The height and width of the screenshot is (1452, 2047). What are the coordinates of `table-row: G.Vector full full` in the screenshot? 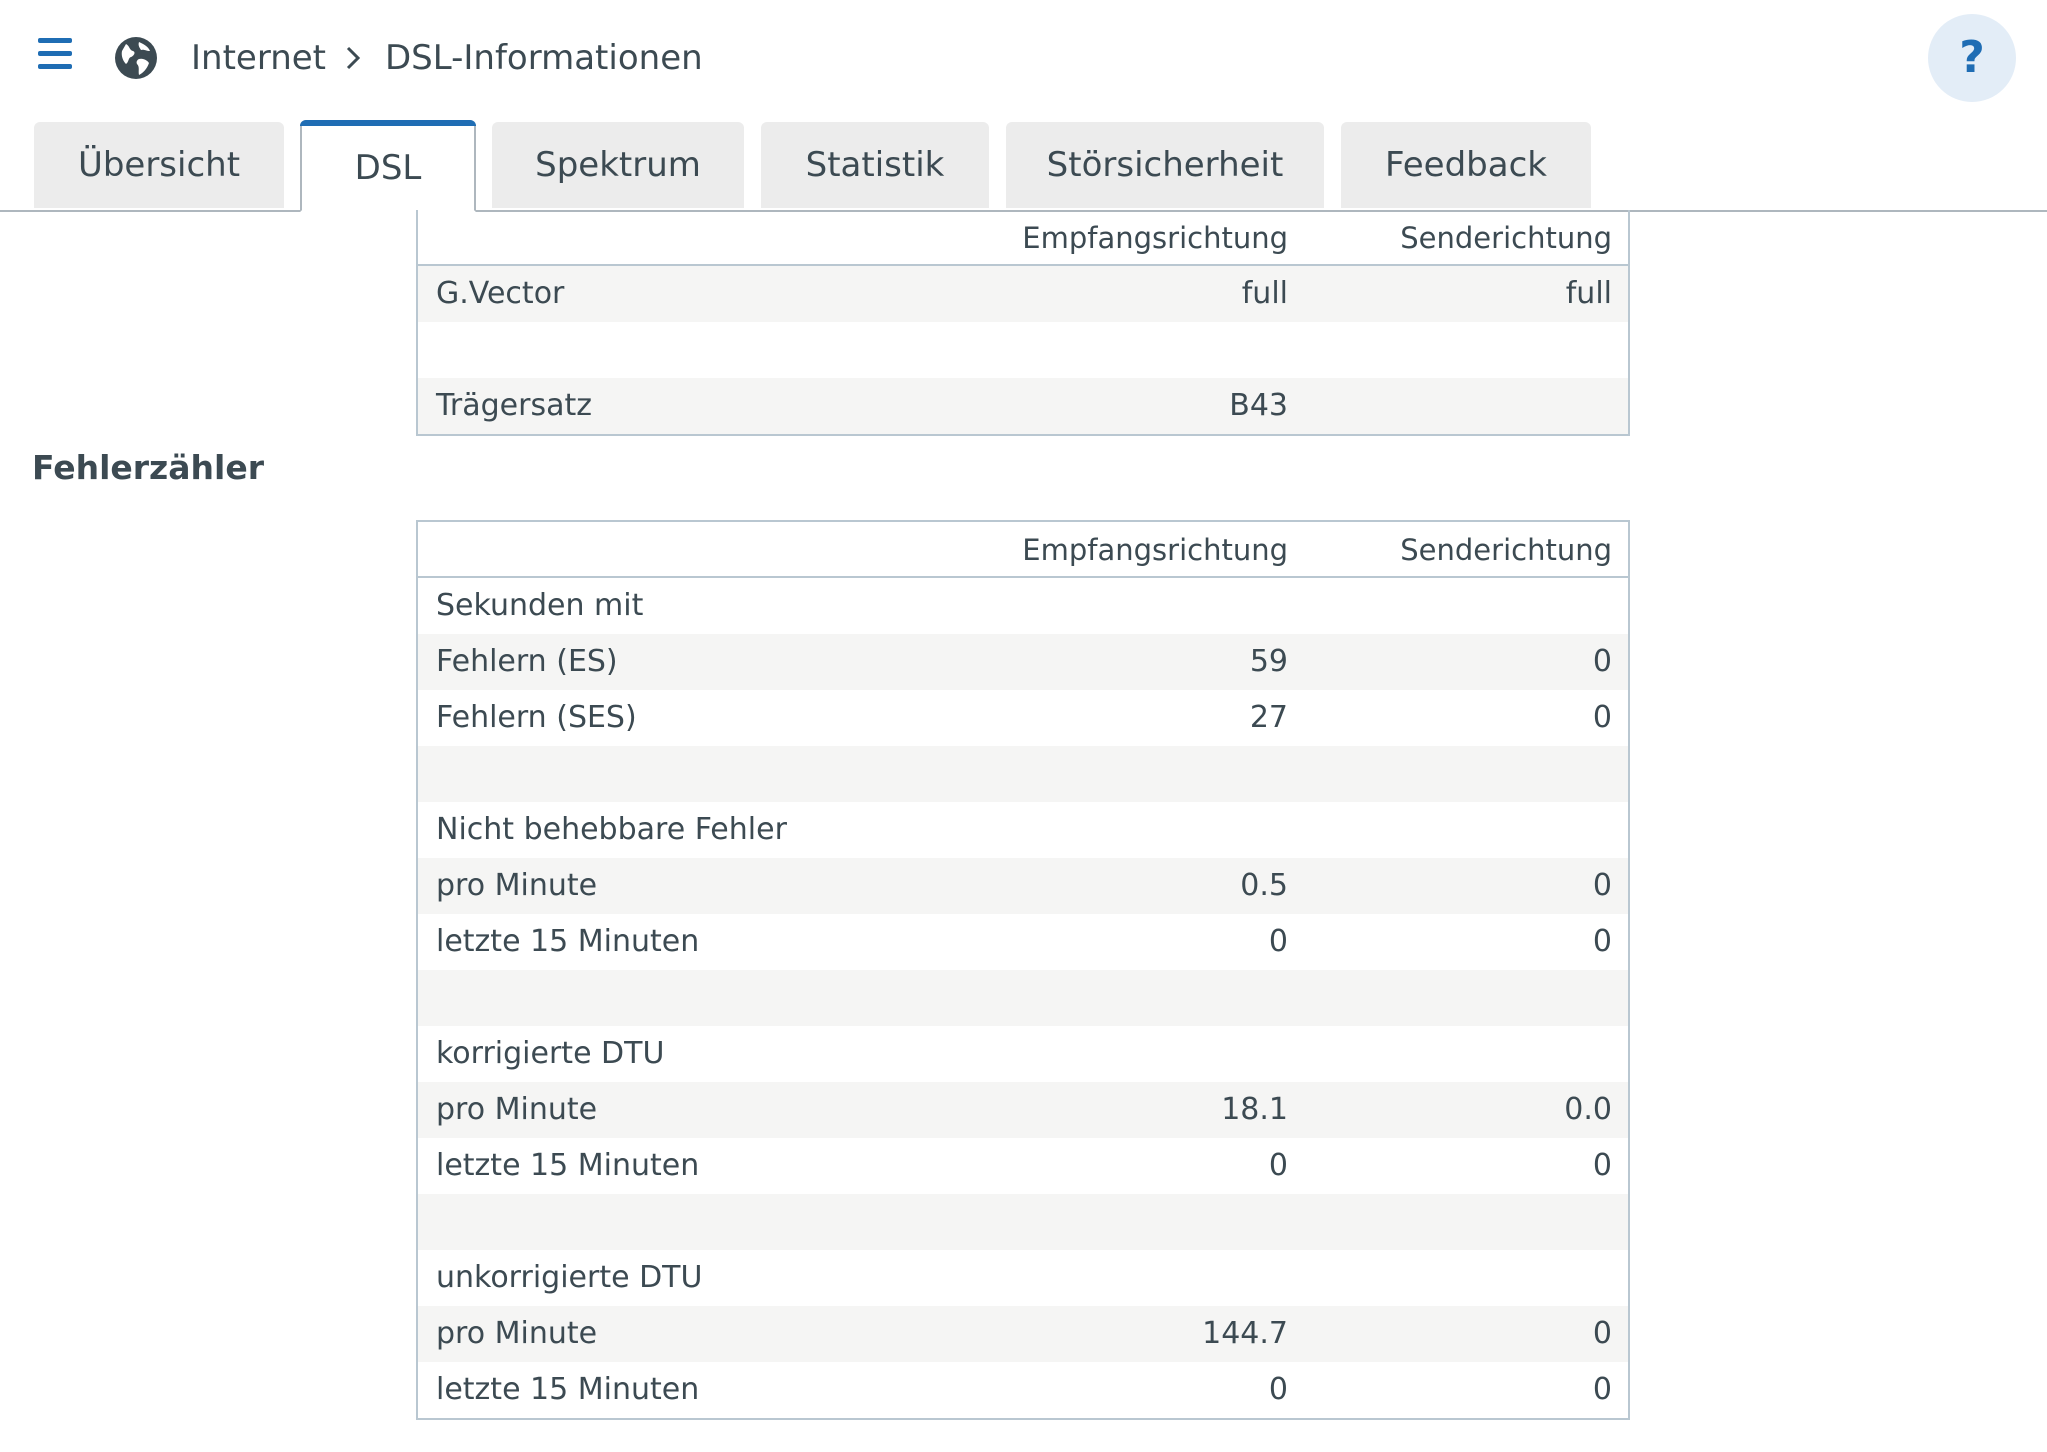 It's located at (1023, 294).